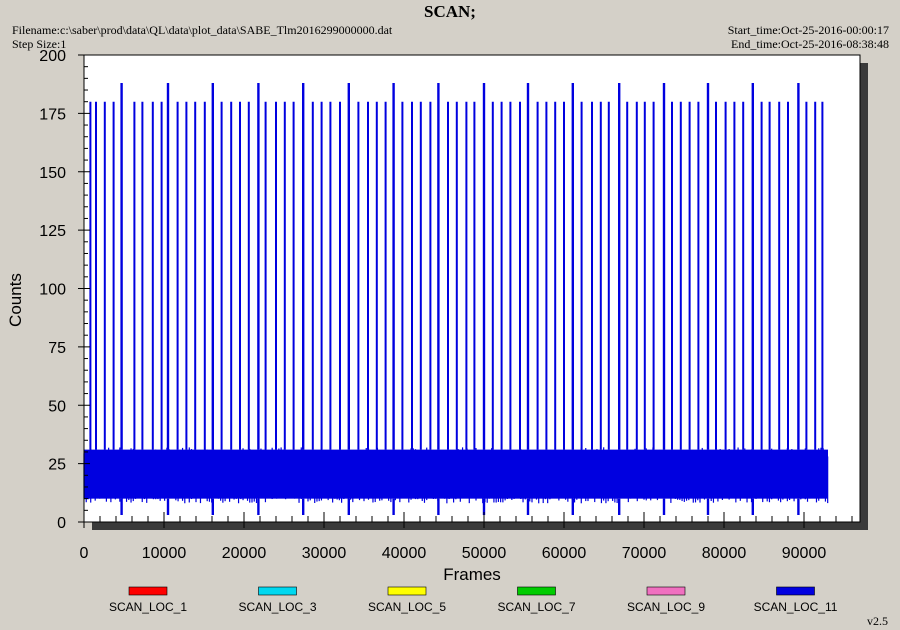 Image resolution: width=900 pixels, height=630 pixels. I want to click on y-tick-label: 175, so click(52, 114).